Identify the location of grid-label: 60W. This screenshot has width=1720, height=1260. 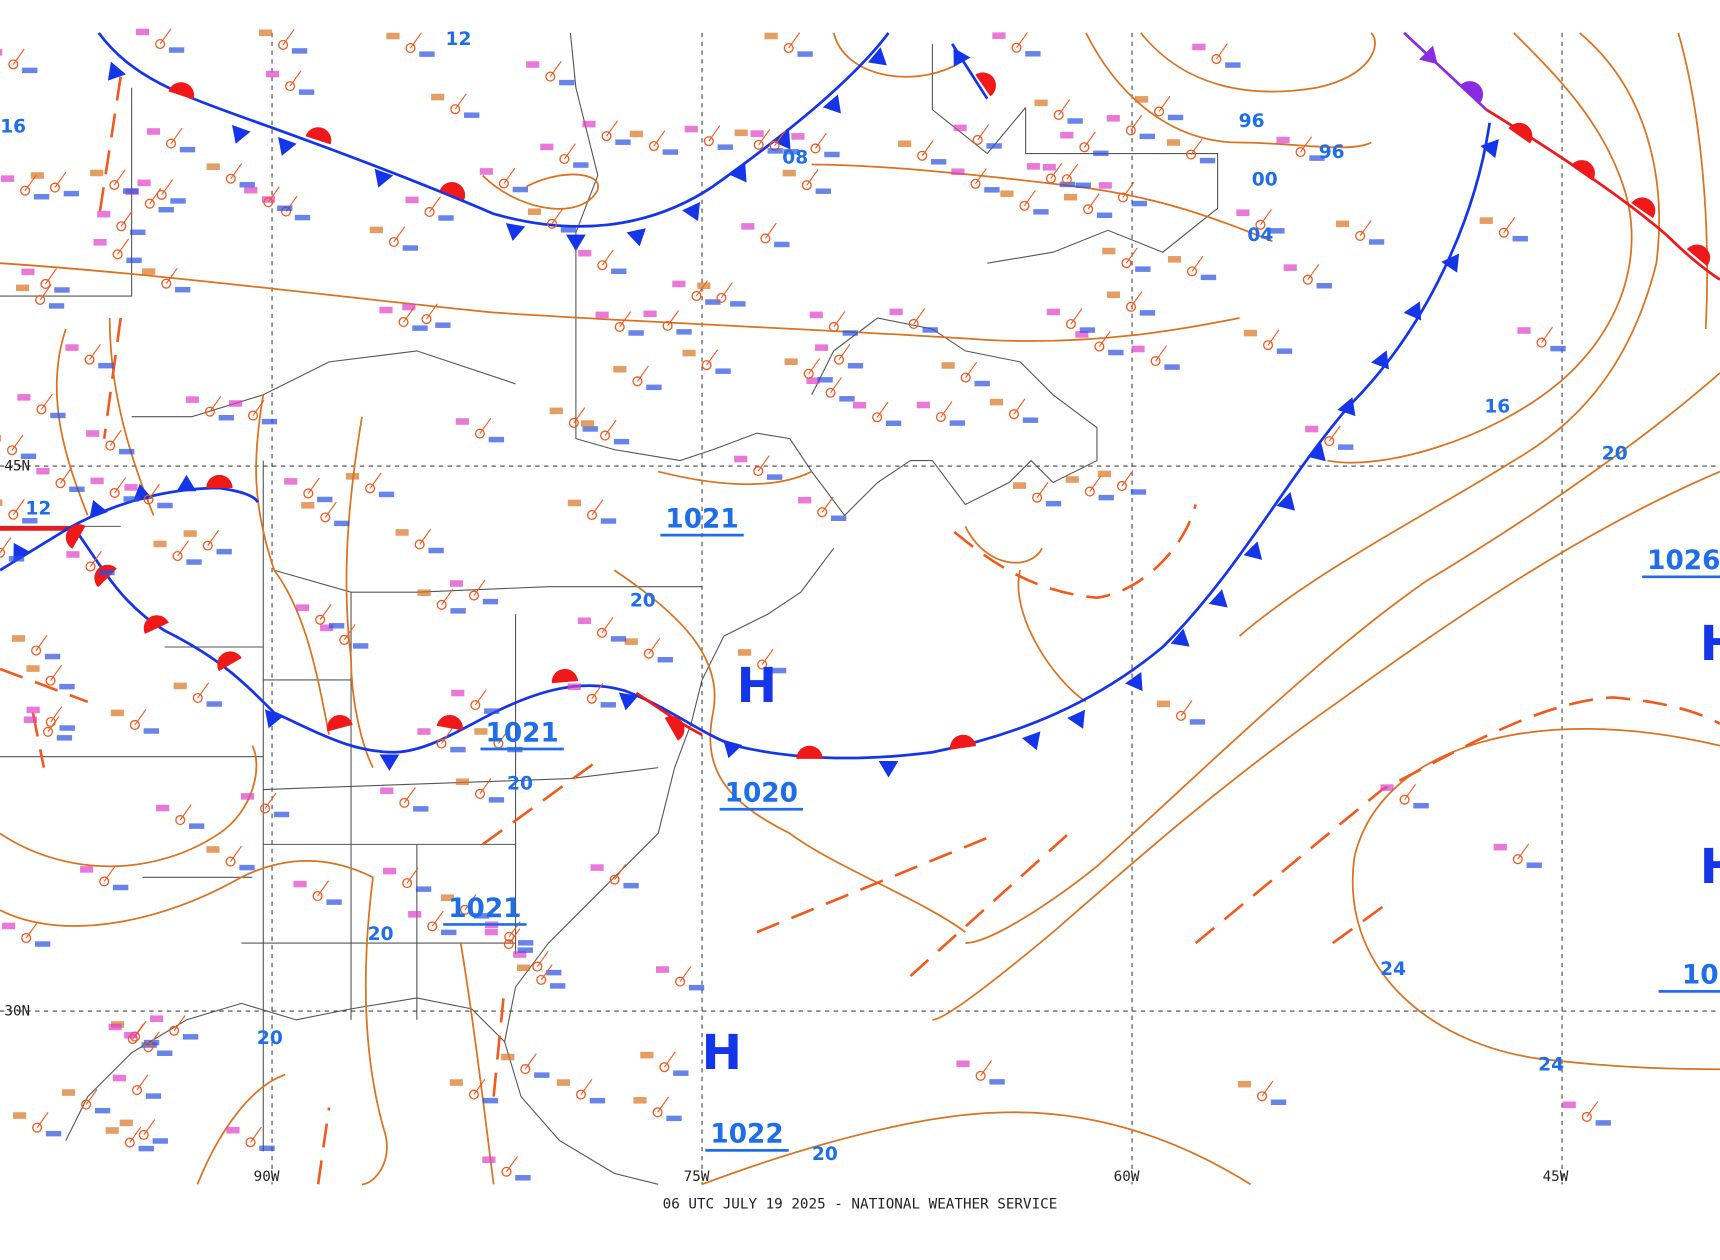
(1127, 1177).